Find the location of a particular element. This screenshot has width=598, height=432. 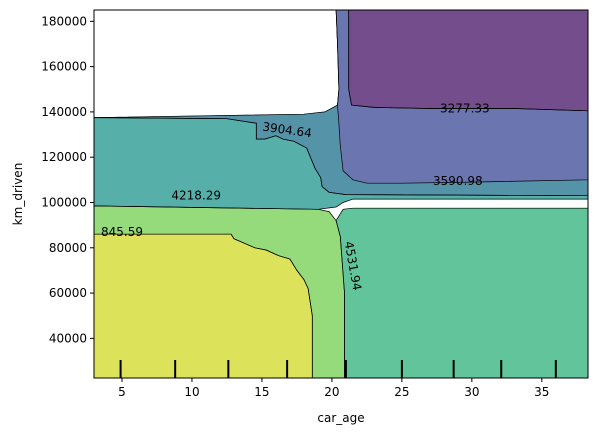

y-tick-label-60000: 60000 is located at coordinates (68, 293).